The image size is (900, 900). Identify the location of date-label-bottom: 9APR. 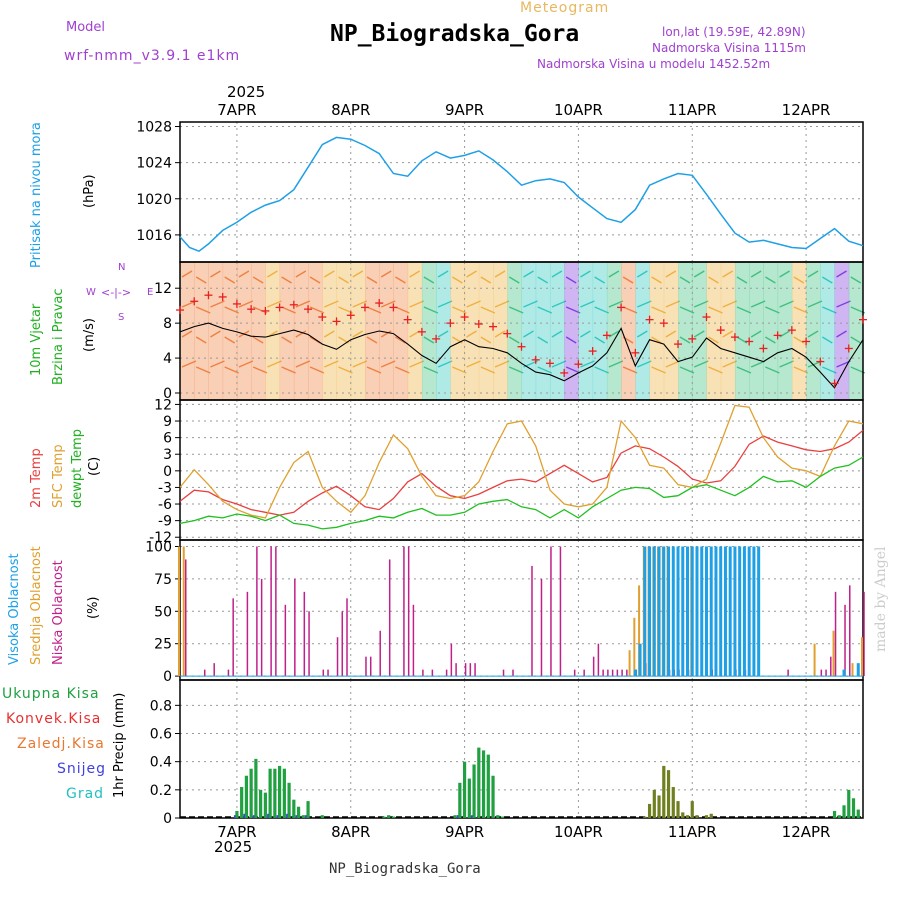
(464, 832).